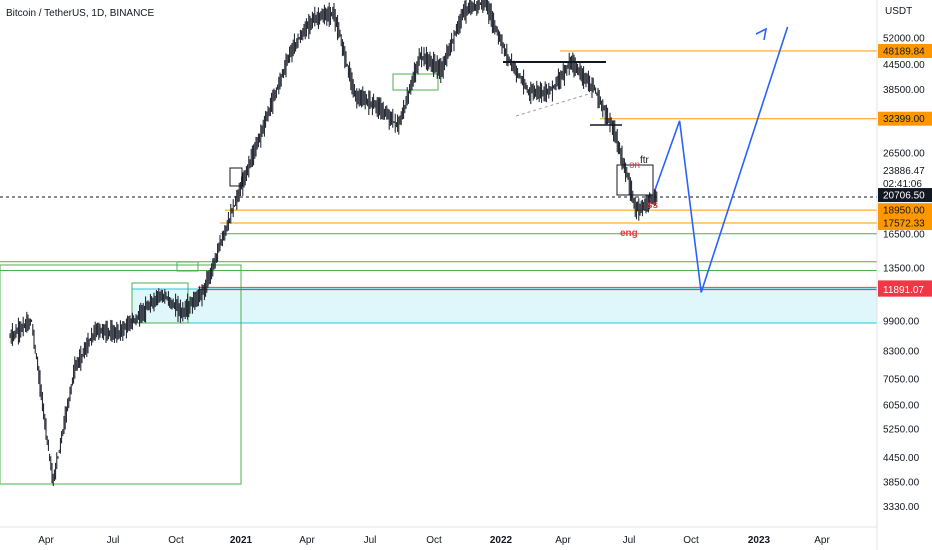 The width and height of the screenshot is (932, 550). I want to click on chart-title: Bitcoin / TetherUS, 1D, BINANCE, so click(80, 13).